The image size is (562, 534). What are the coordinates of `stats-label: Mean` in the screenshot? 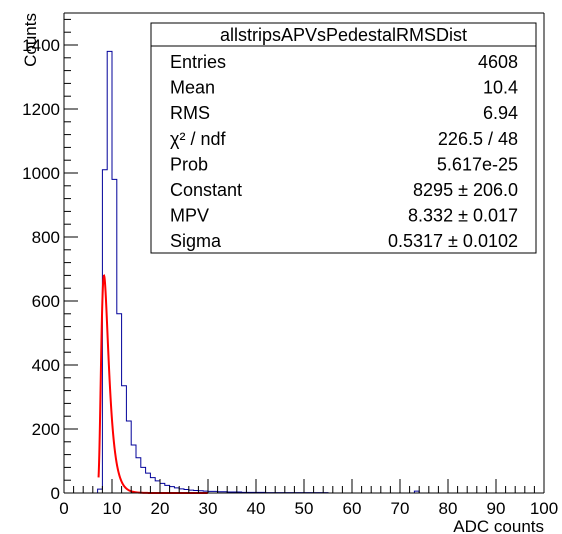 It's located at (192, 88).